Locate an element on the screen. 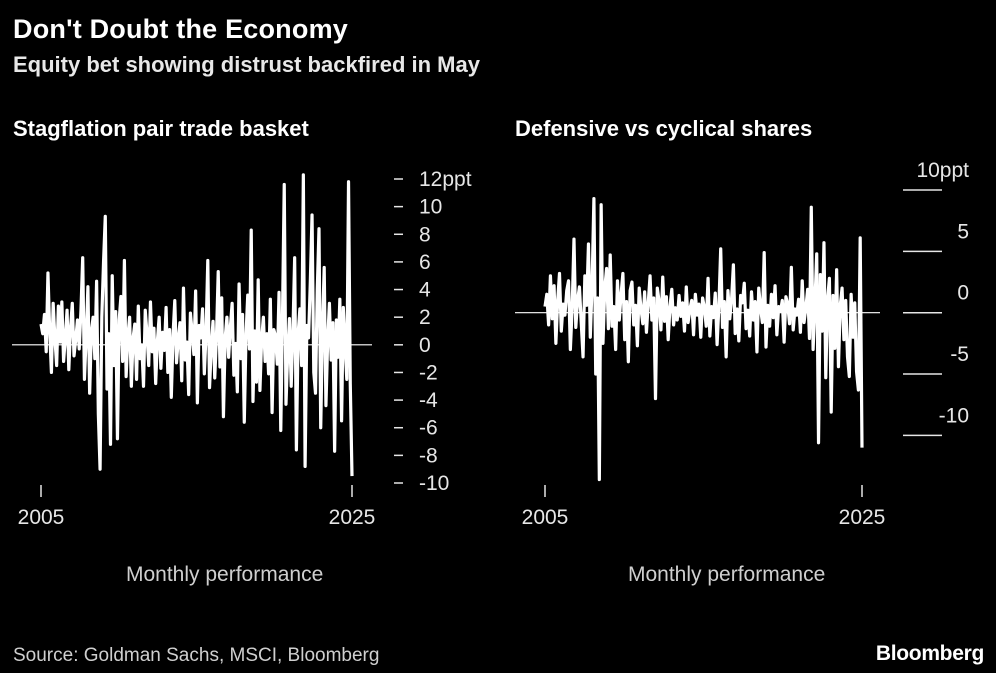  y-tick-label: 5 is located at coordinates (963, 231).